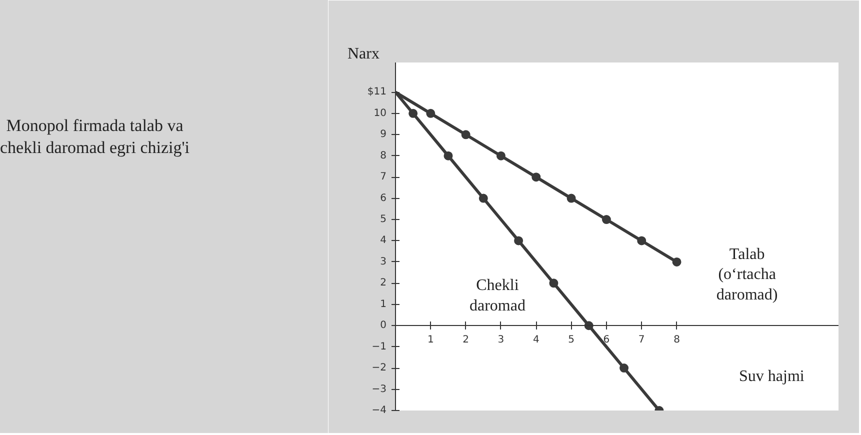 Image resolution: width=861 pixels, height=435 pixels. Describe the element at coordinates (501, 340) in the screenshot. I see `x-tick-label: 3` at that location.